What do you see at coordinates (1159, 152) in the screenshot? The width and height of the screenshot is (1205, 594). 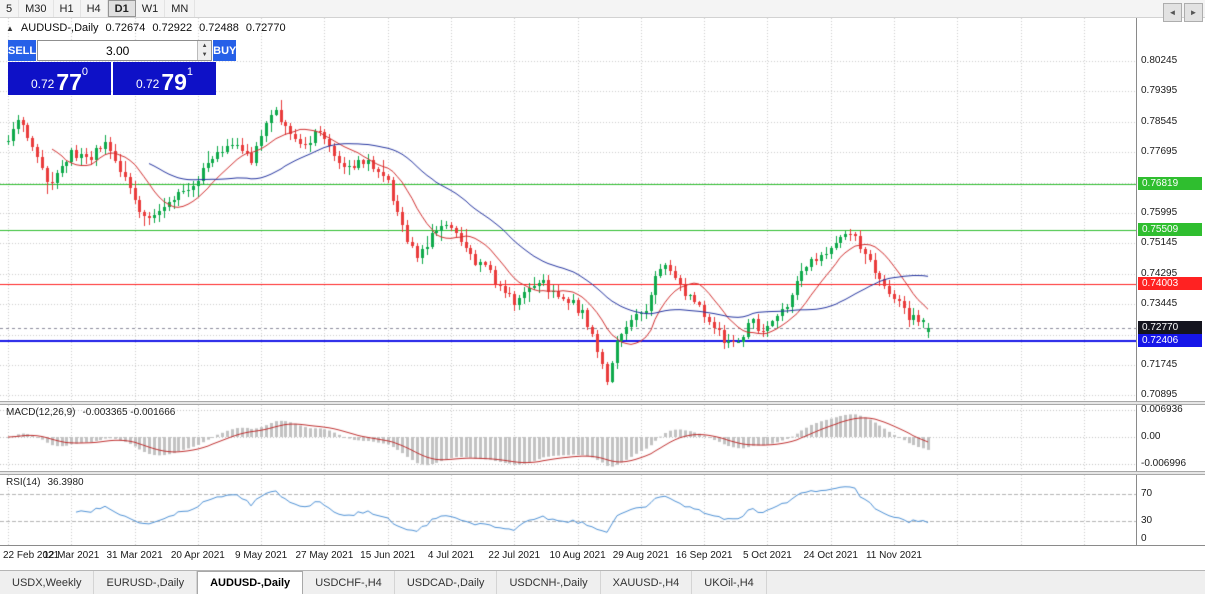 I see `price-axis-tick: 0.77695` at bounding box center [1159, 152].